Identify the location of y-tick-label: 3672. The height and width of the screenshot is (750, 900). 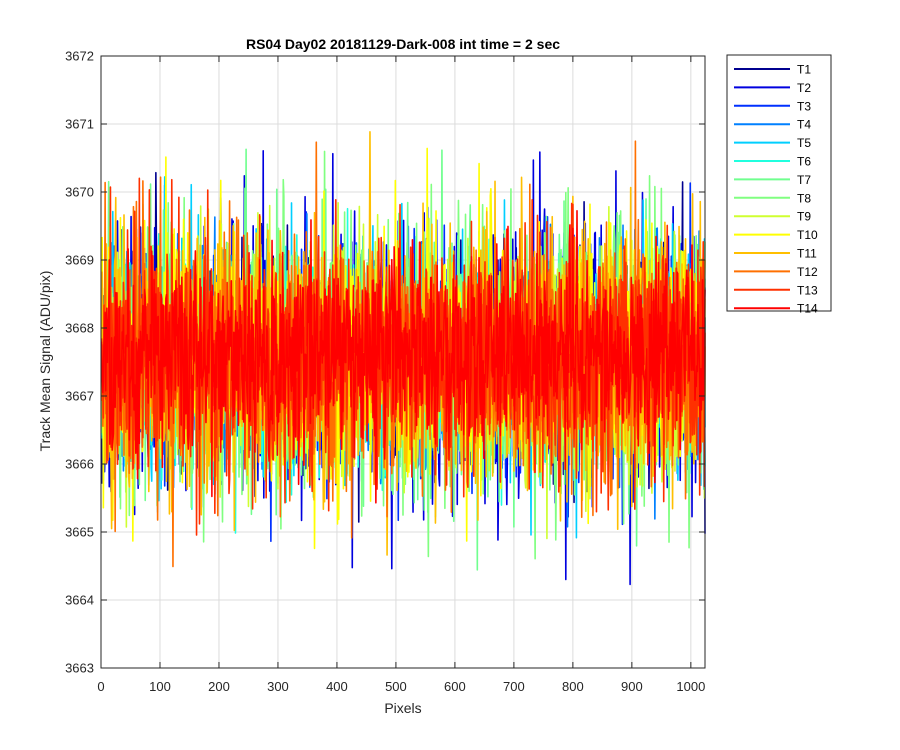
(79, 56).